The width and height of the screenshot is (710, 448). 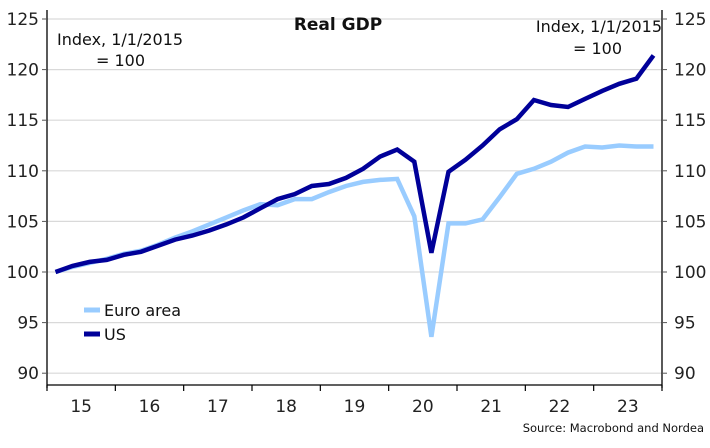 What do you see at coordinates (599, 26) in the screenshot?
I see `annotation-right-line1: Index, 1/1/2015` at bounding box center [599, 26].